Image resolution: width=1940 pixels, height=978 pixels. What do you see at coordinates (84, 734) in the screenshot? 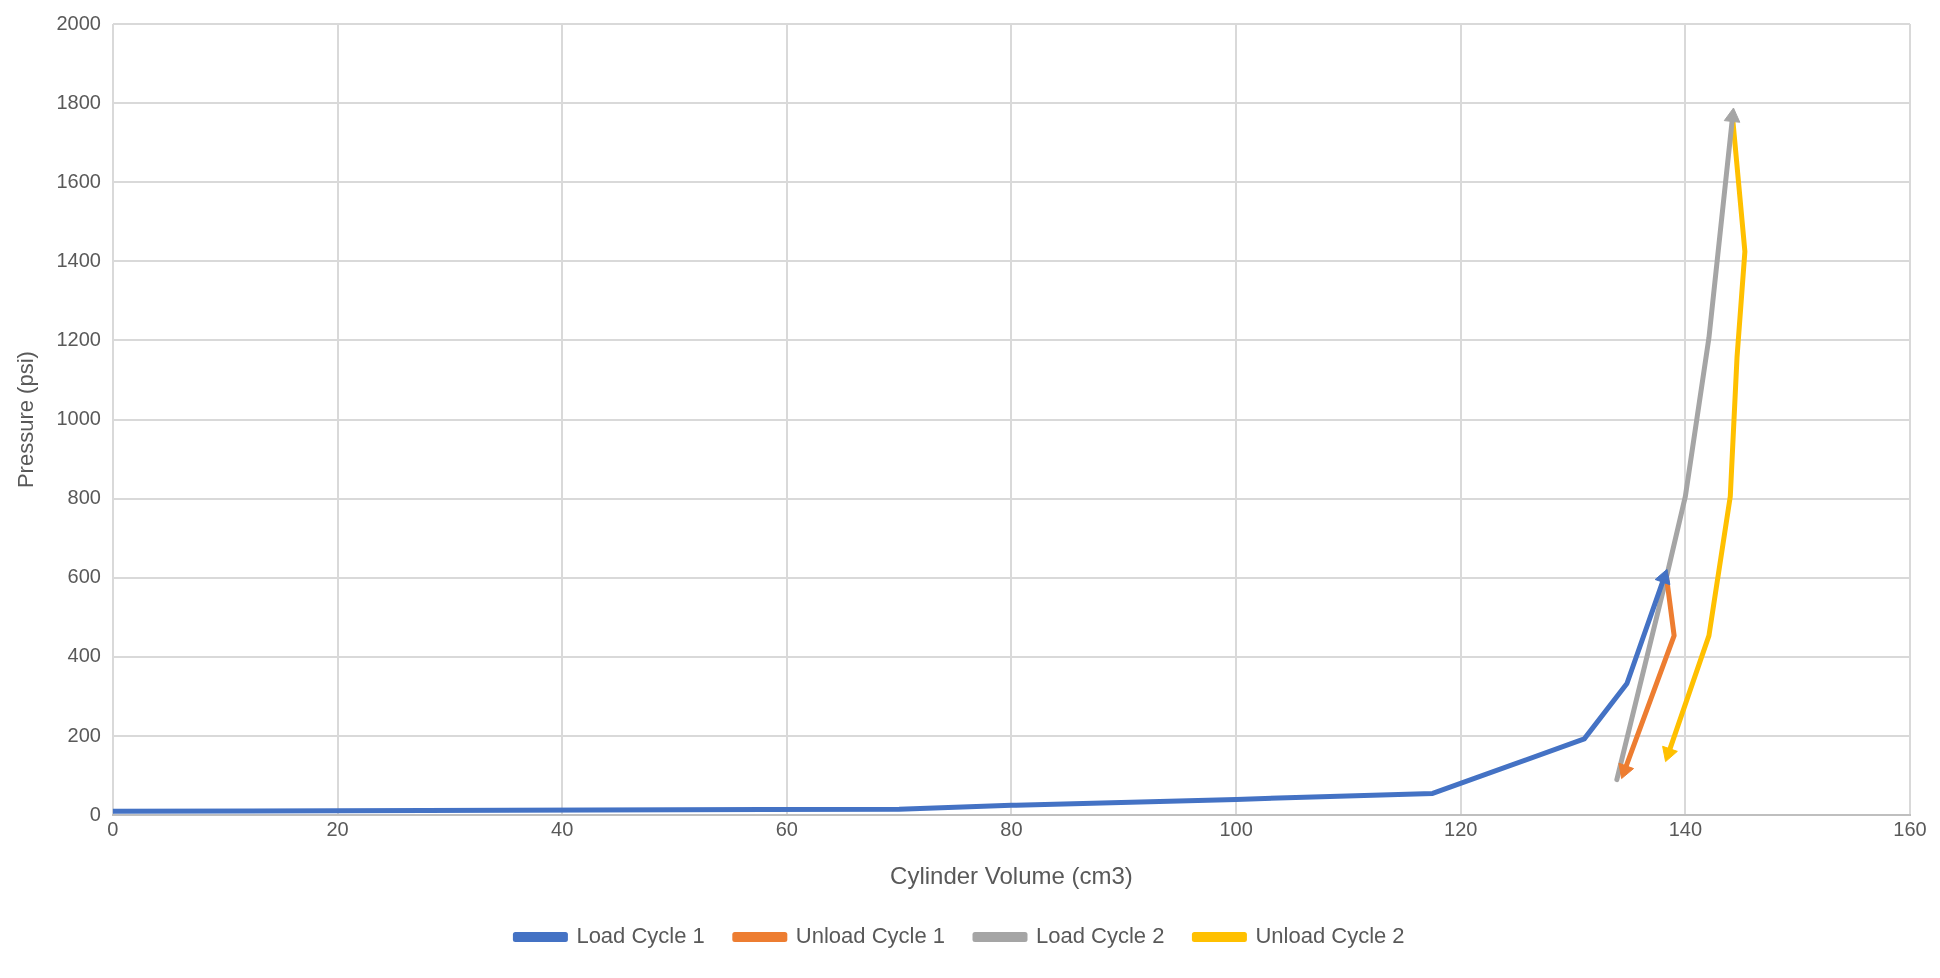
I see `y-tick-label: 200` at bounding box center [84, 734].